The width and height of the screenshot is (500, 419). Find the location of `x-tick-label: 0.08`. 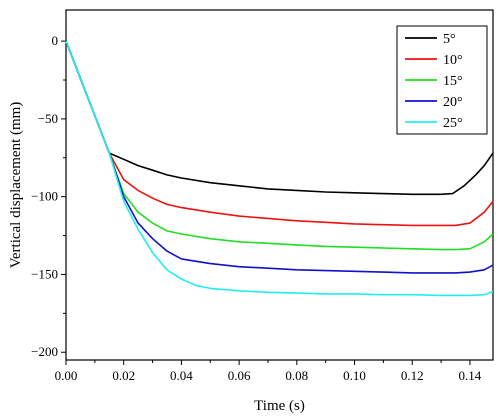

x-tick-label: 0.08 is located at coordinates (296, 375).